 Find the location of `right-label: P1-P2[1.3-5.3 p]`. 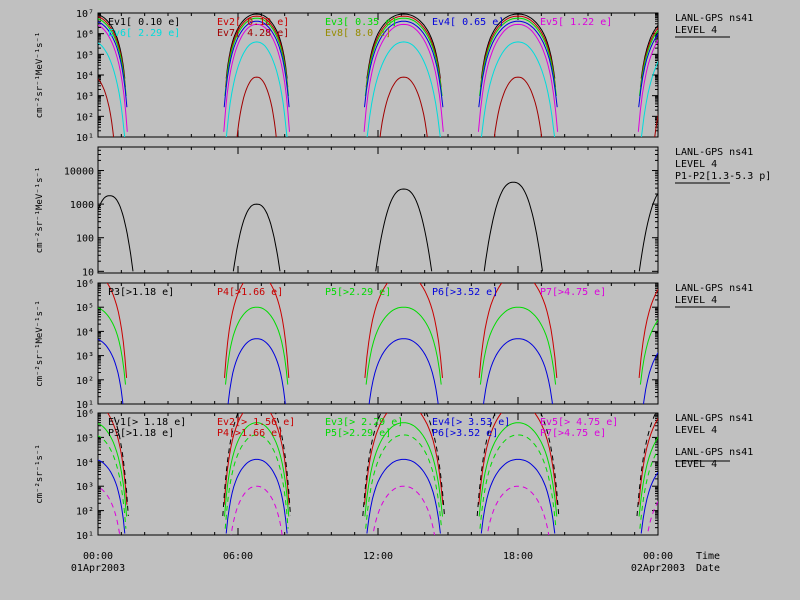

right-label: P1-P2[1.3-5.3 p] is located at coordinates (723, 176).